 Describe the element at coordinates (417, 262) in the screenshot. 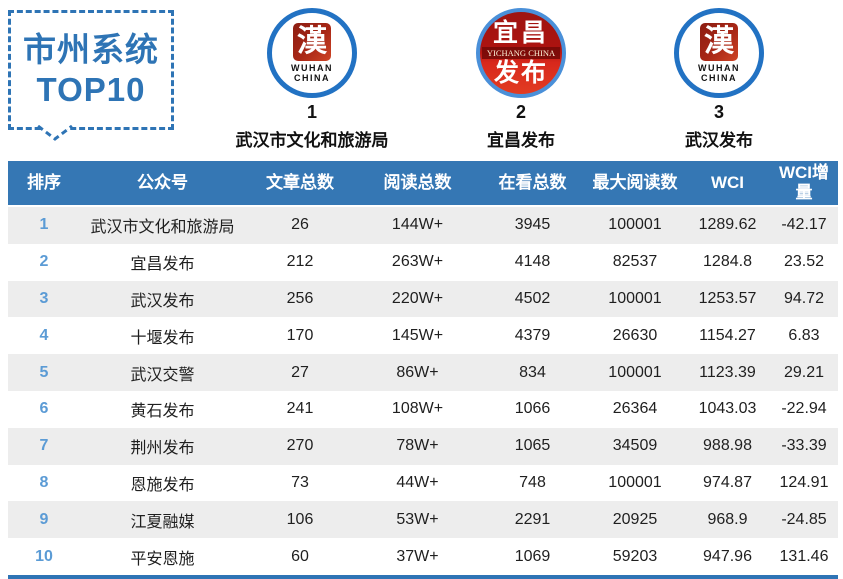

I see `cell-reads: 263W+` at that location.